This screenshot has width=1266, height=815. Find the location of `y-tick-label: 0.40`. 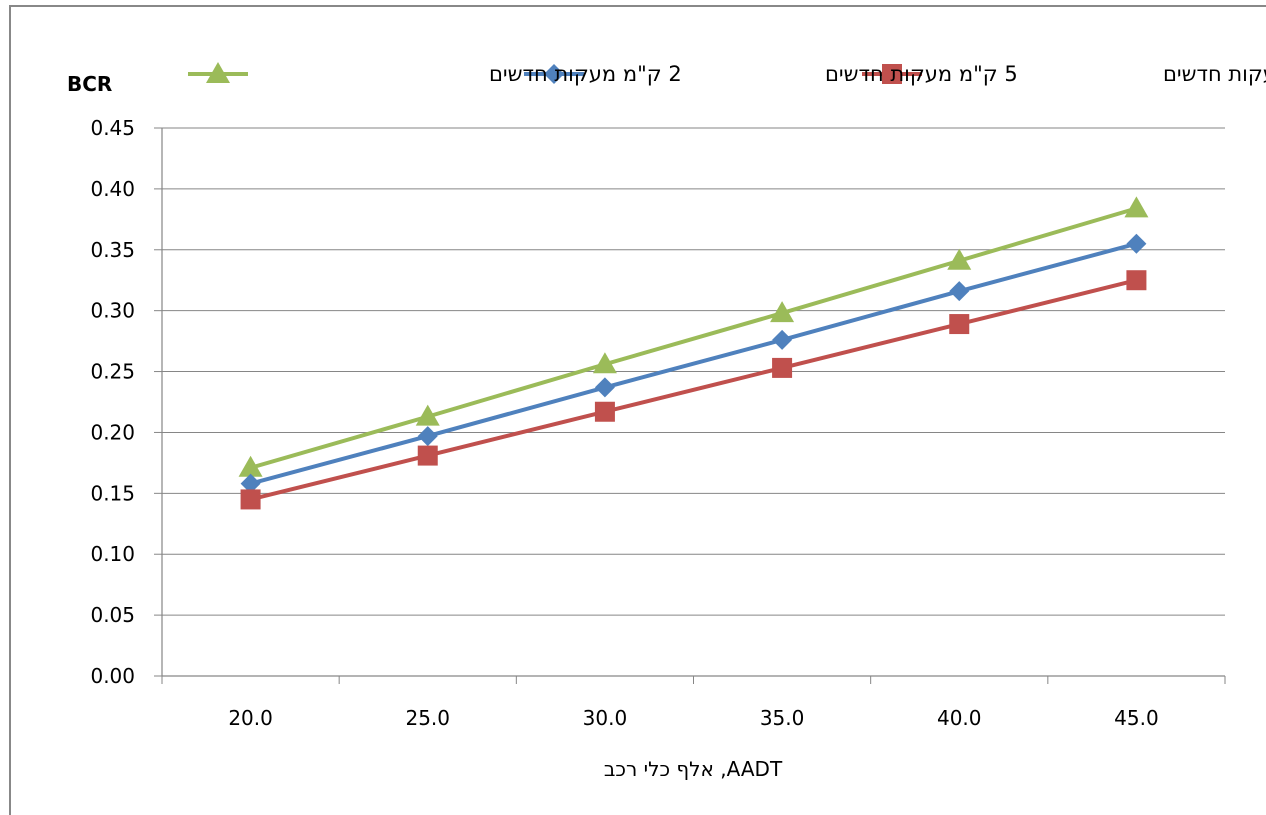

y-tick-label: 0.40 is located at coordinates (112, 189).